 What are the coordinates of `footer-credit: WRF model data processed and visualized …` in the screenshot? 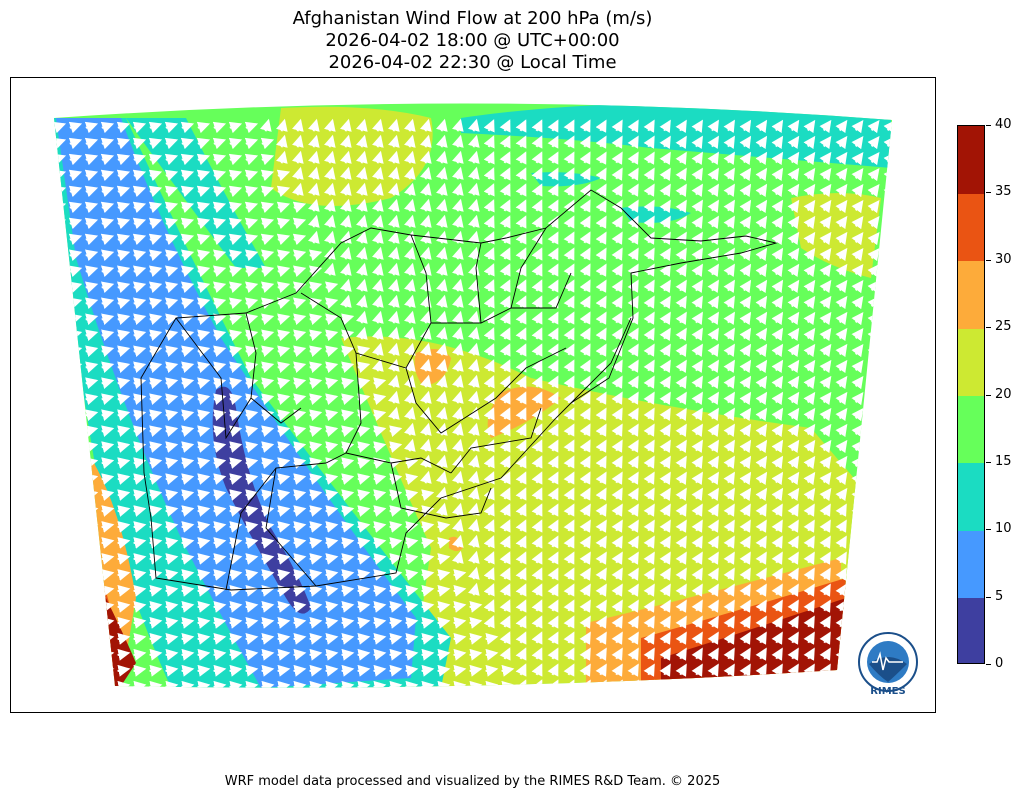 It's located at (472, 781).